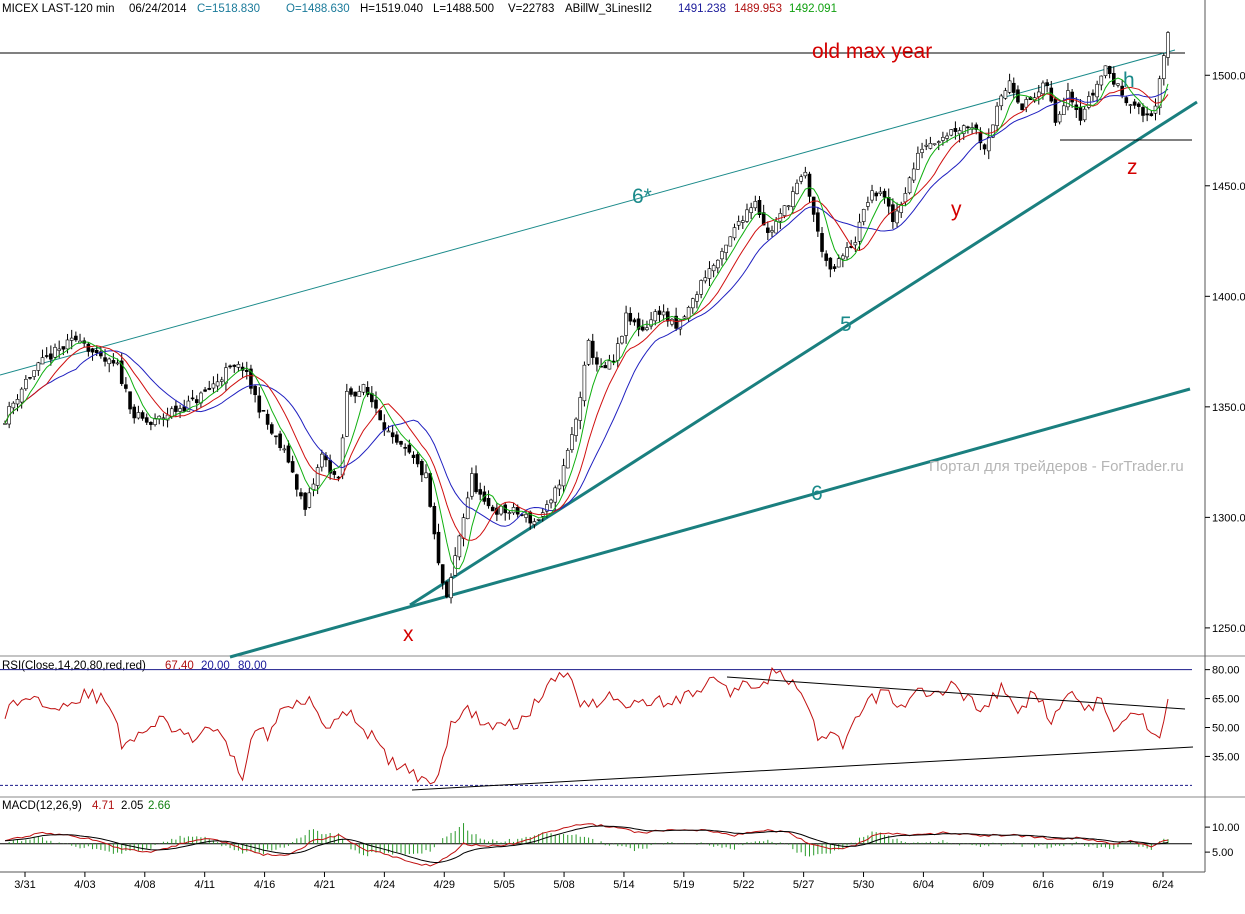  Describe the element at coordinates (923, 885) in the screenshot. I see `date-tick-label: 6/04` at that location.